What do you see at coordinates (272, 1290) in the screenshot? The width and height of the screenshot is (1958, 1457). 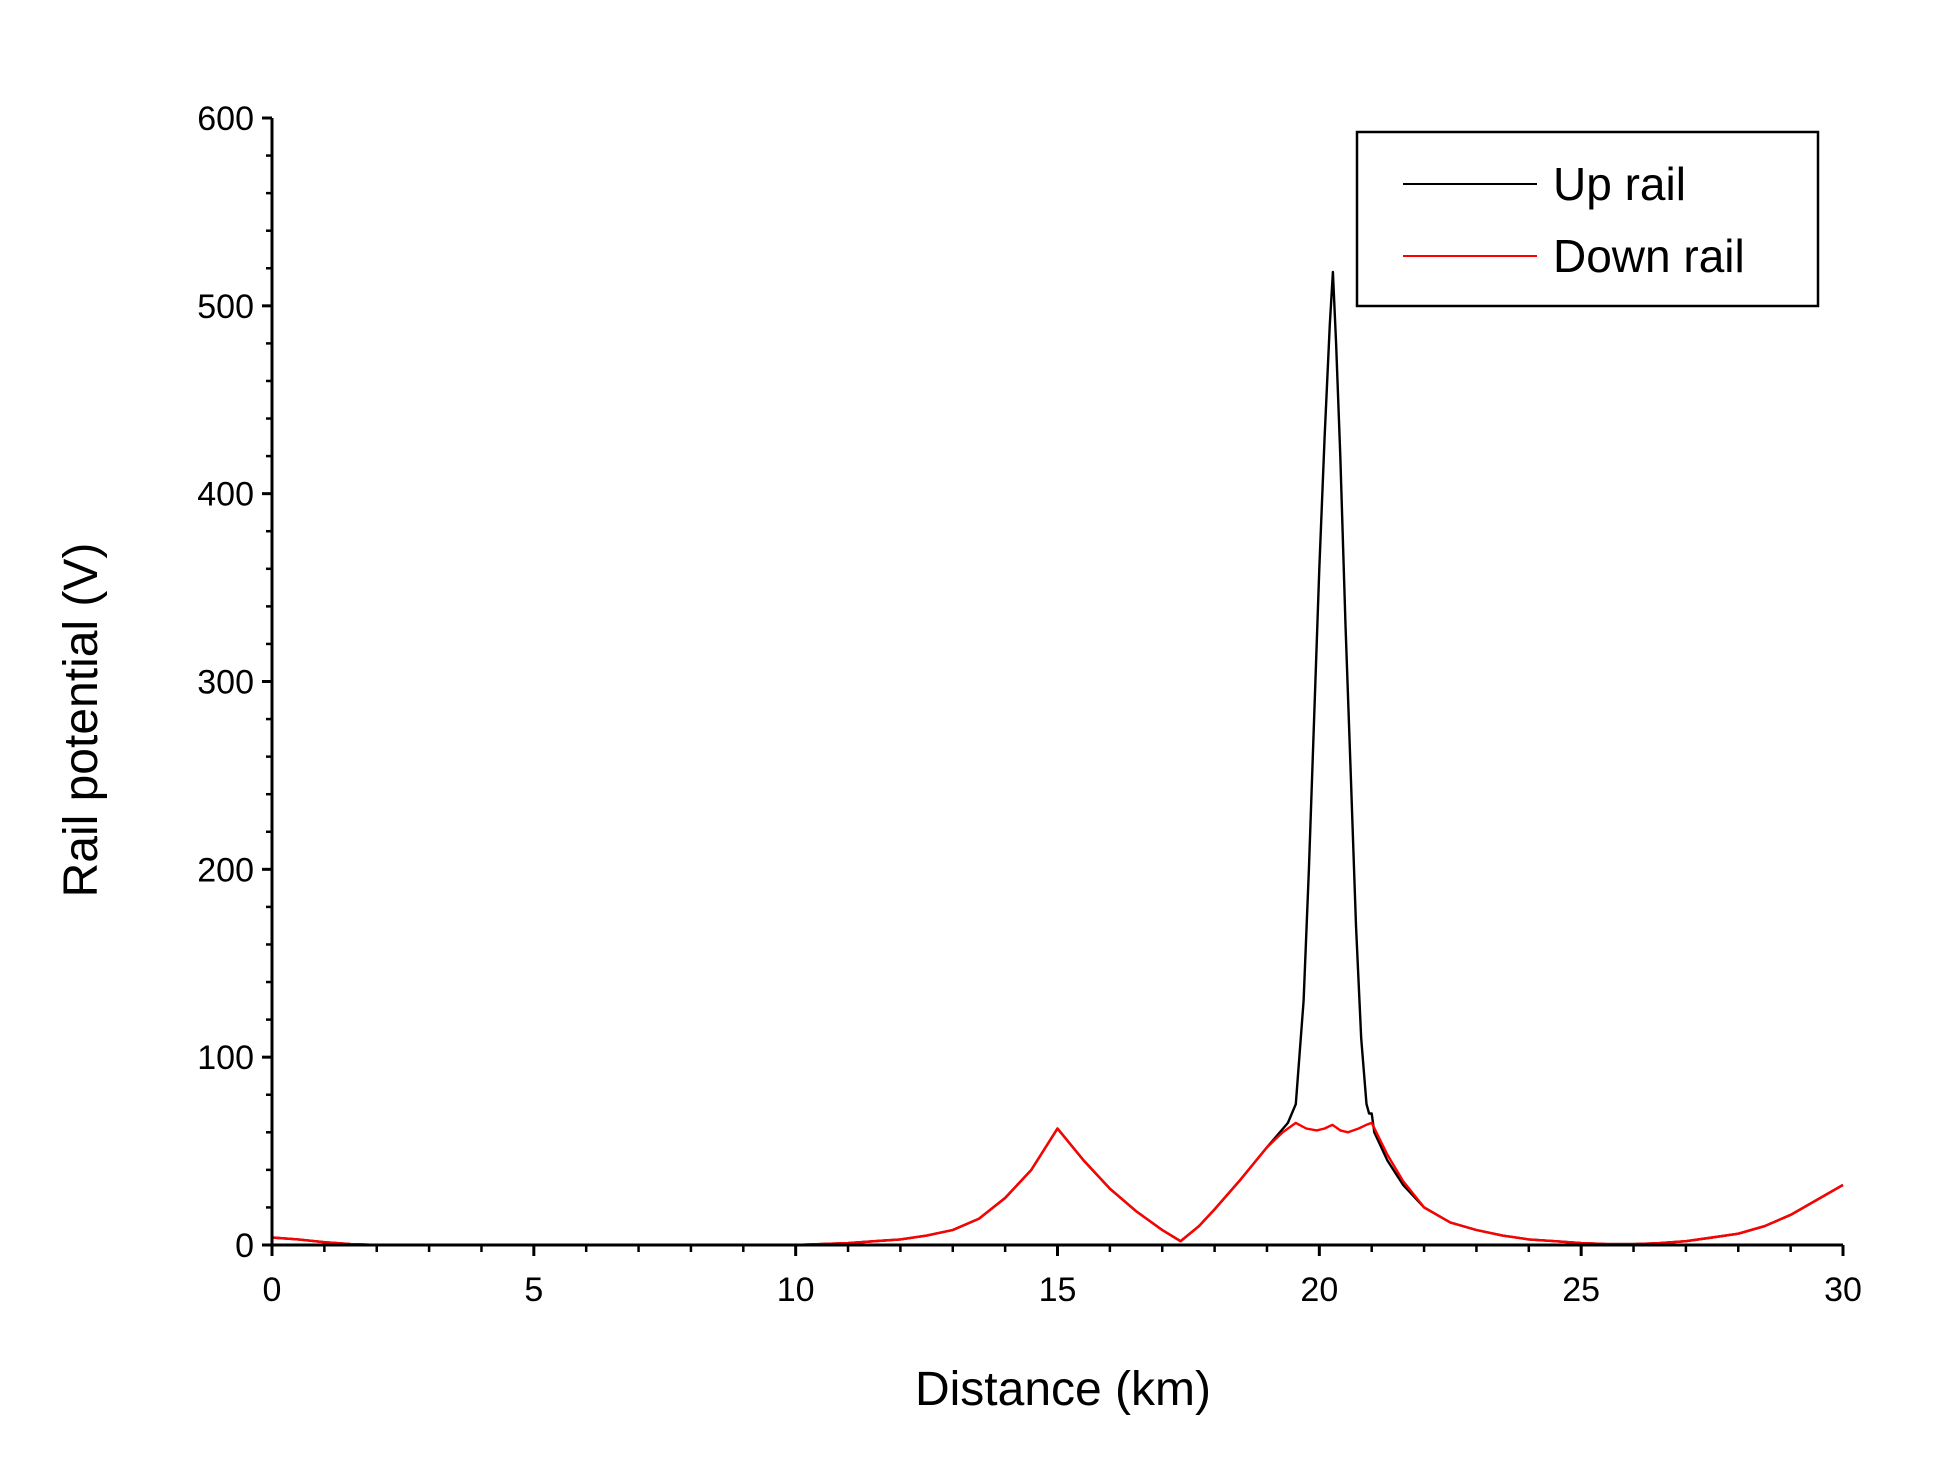 I see `x-tick-label: 0` at bounding box center [272, 1290].